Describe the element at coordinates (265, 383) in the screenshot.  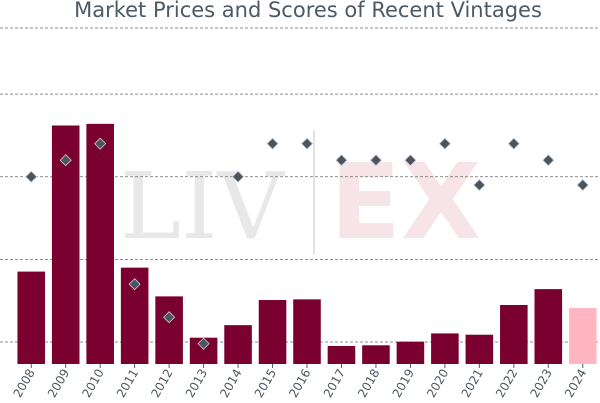
I see `x-tick-label: 2015` at that location.